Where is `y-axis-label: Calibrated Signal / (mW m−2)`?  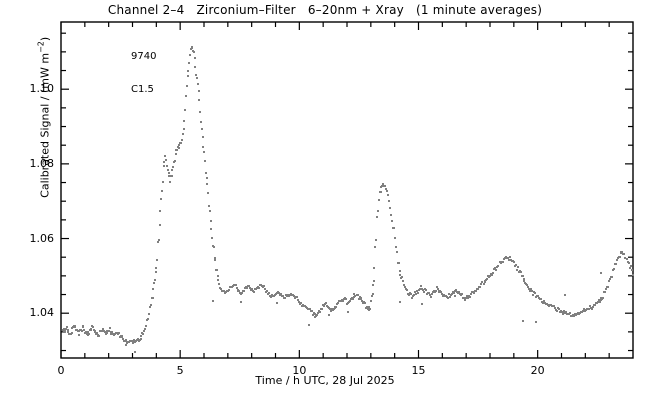
y-axis-label: Calibrated Signal / (mW m−2) is located at coordinates (44, 118).